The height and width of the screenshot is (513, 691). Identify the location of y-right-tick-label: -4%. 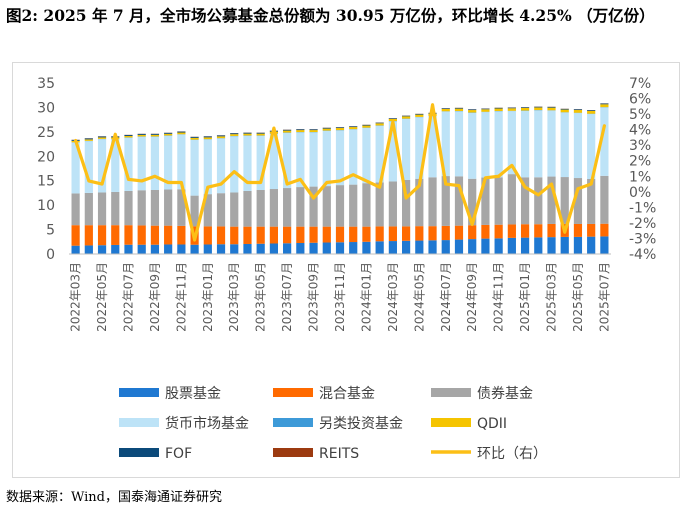
(642, 255).